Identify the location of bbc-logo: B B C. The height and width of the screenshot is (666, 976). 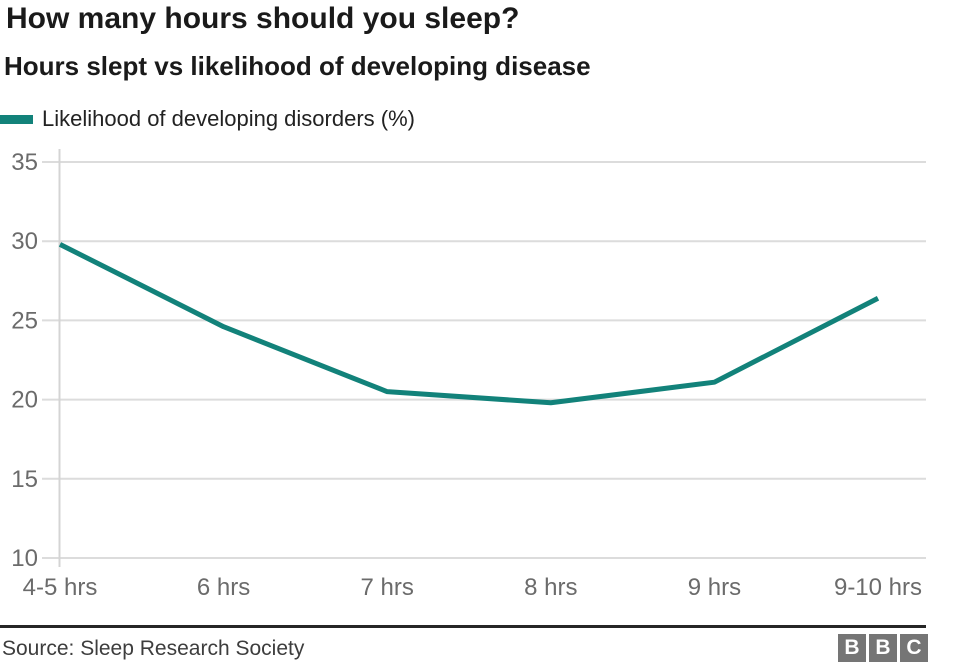
(883, 648).